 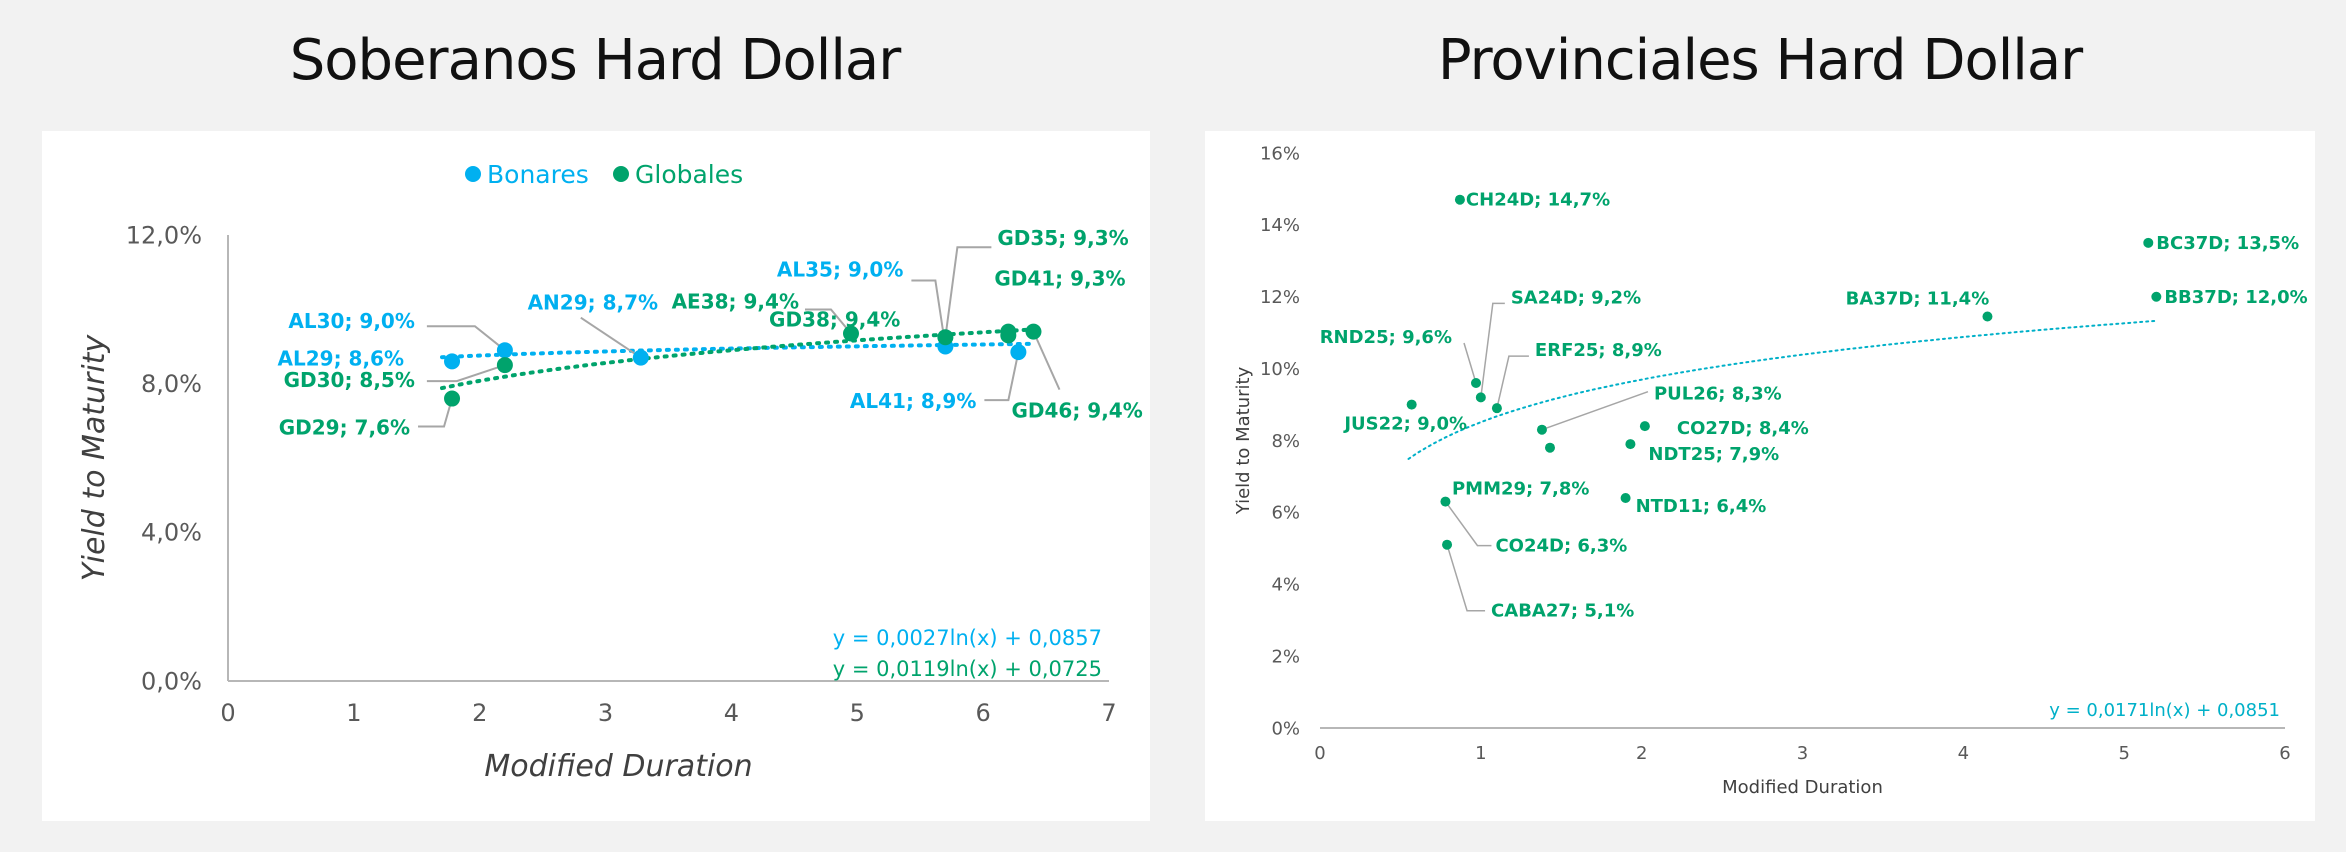 I want to click on data-label-gd29: GD29; 7,6%, so click(x=344, y=428).